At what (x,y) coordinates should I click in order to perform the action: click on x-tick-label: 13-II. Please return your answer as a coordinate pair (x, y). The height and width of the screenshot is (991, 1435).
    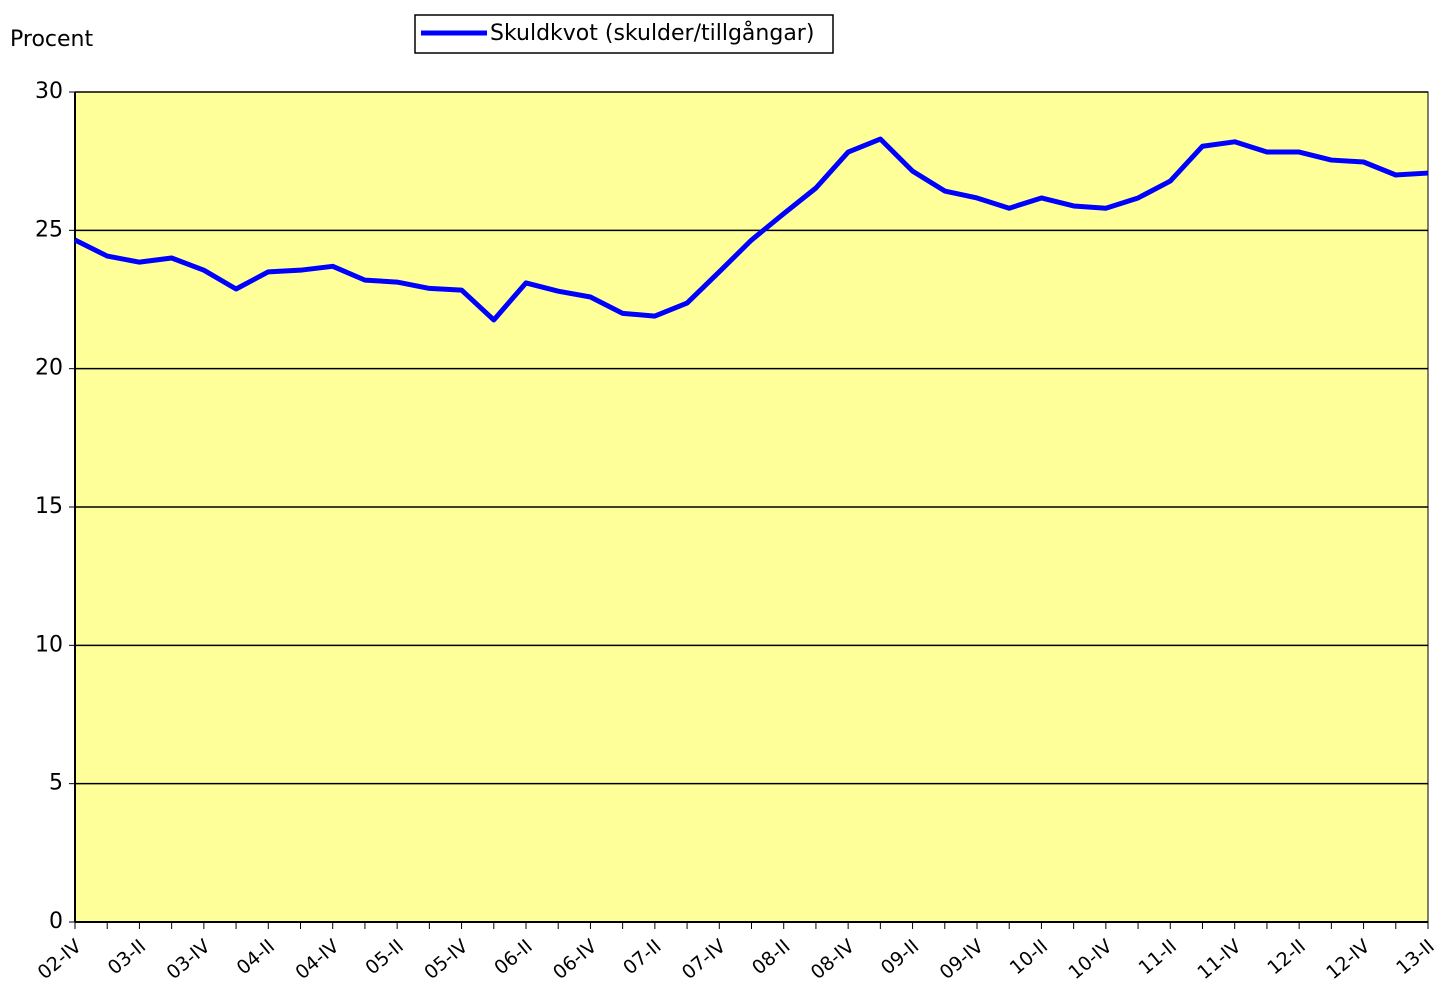
    Looking at the image, I should click on (1413, 957).